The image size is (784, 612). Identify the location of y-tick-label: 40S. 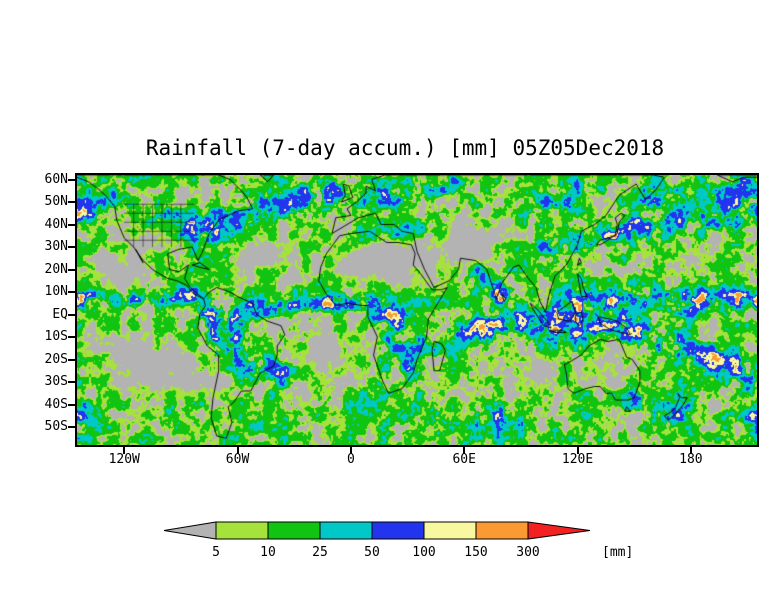
(56, 404).